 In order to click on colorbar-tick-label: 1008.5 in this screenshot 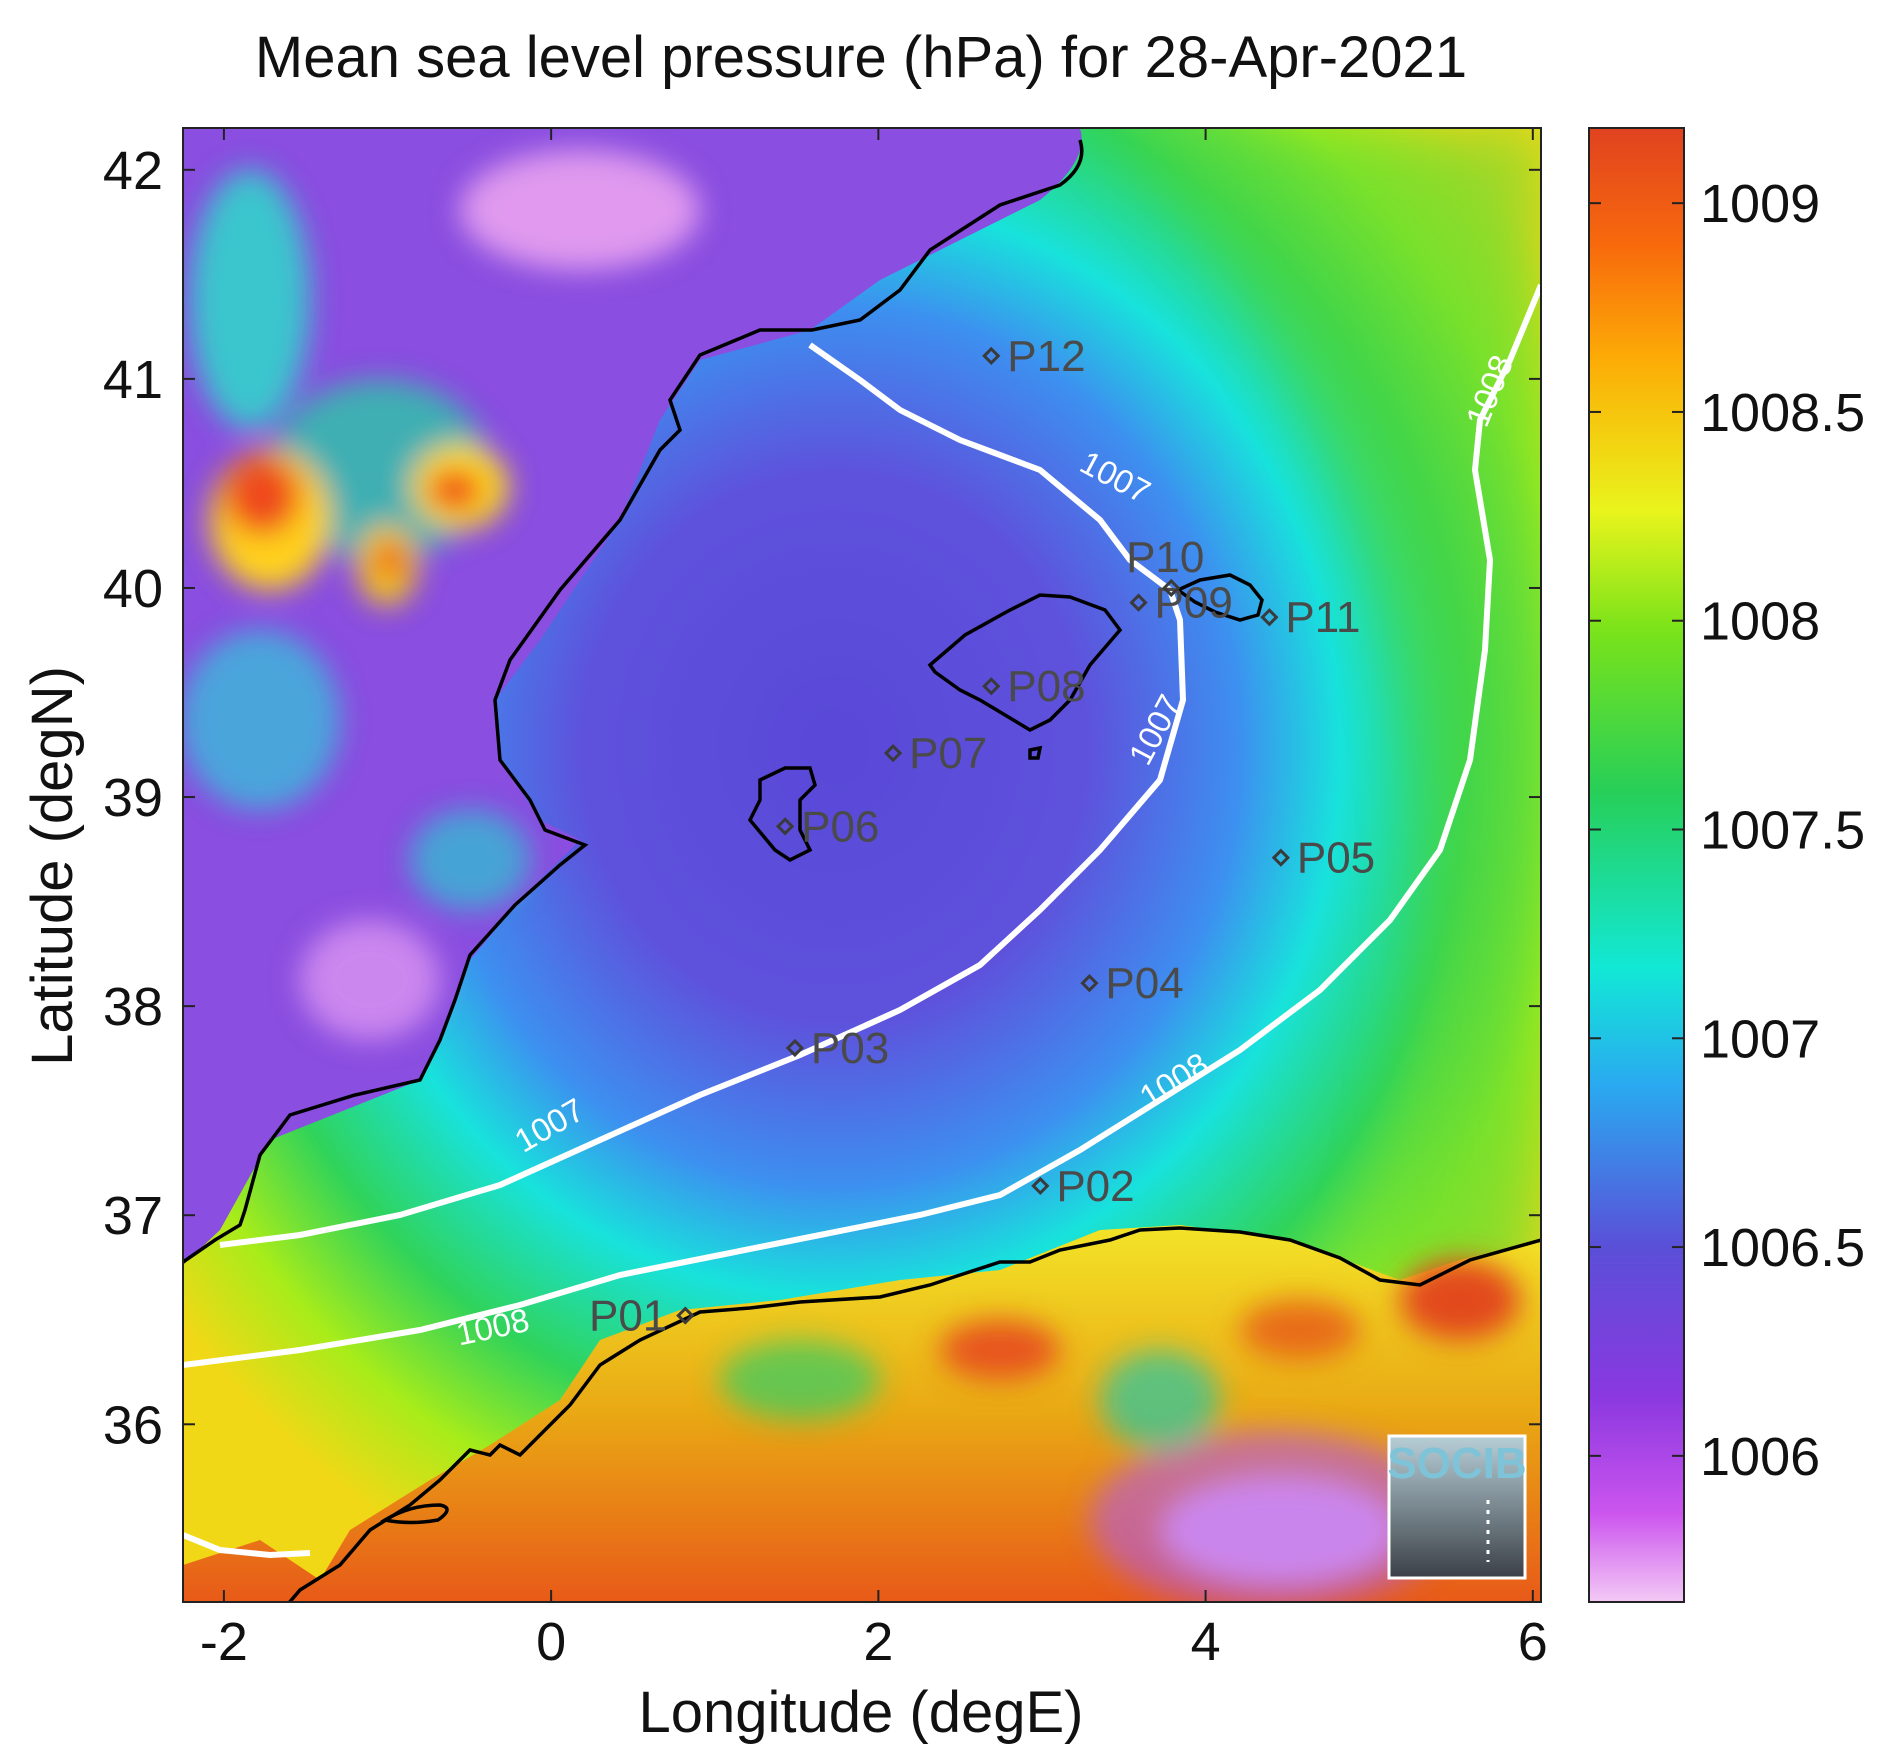, I will do `click(1782, 413)`.